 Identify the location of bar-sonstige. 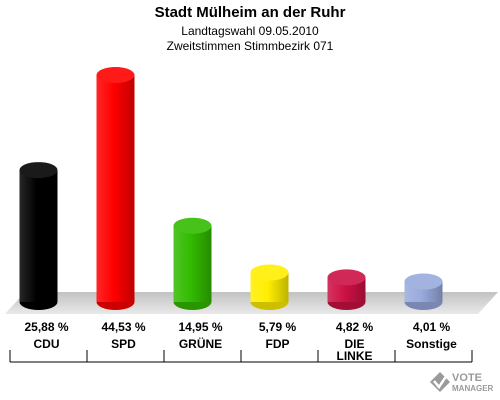
(423, 291).